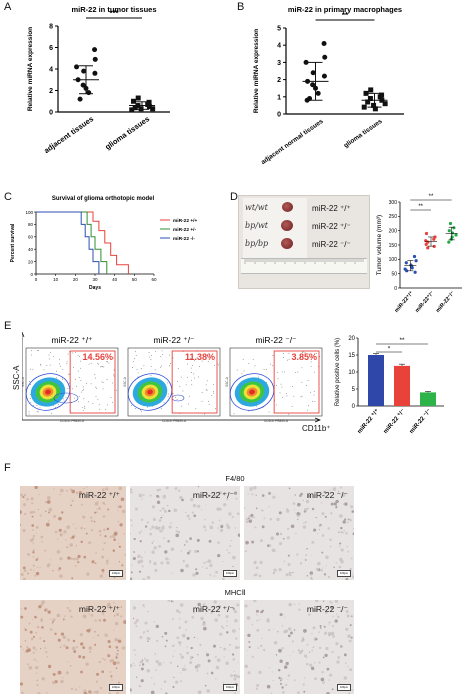 This screenshot has width=468, height=694. I want to click on flow-plot-title-1: miR-22 ⁺/⁺, so click(72, 340).